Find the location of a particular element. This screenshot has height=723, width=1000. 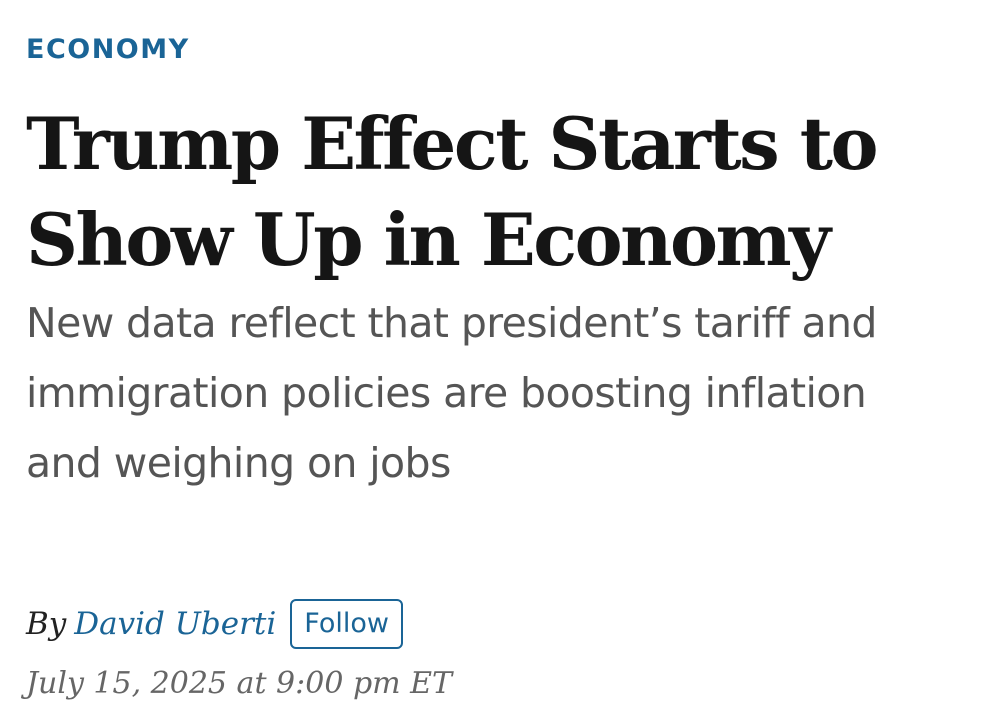

byline: By David Uberti Follow is located at coordinates (214, 624).